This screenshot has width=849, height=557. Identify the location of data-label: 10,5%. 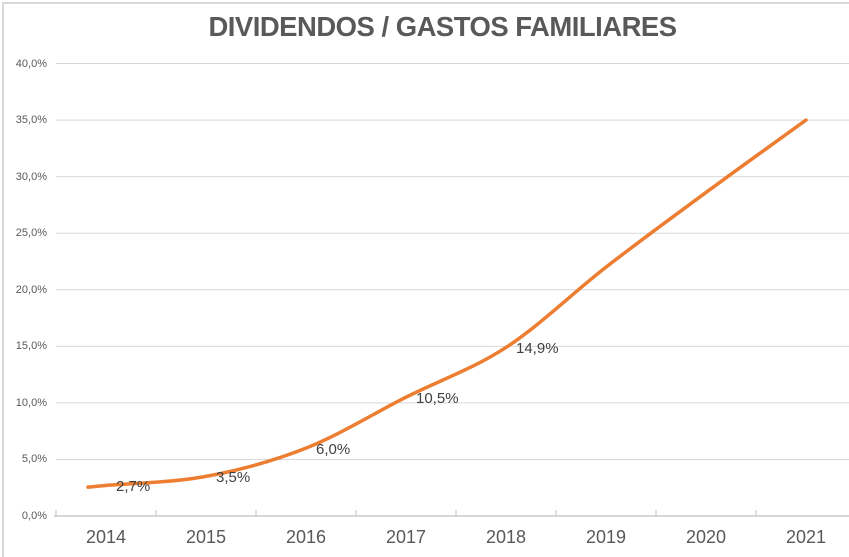
(437, 399).